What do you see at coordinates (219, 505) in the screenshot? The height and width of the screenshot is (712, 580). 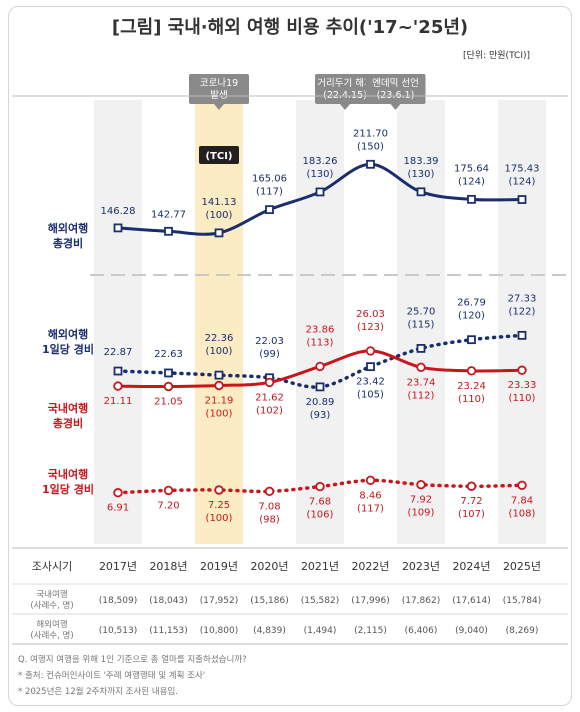 I see `series-3-value-2: 7.25` at bounding box center [219, 505].